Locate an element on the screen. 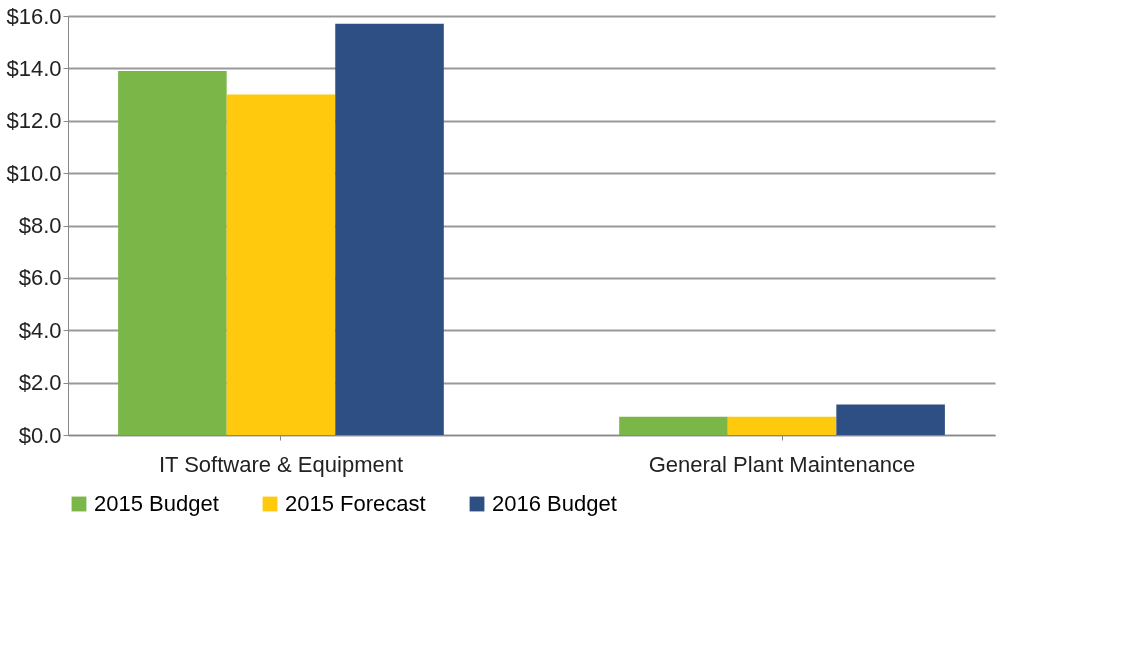  legend-label: 2015 Budget is located at coordinates (156, 503).